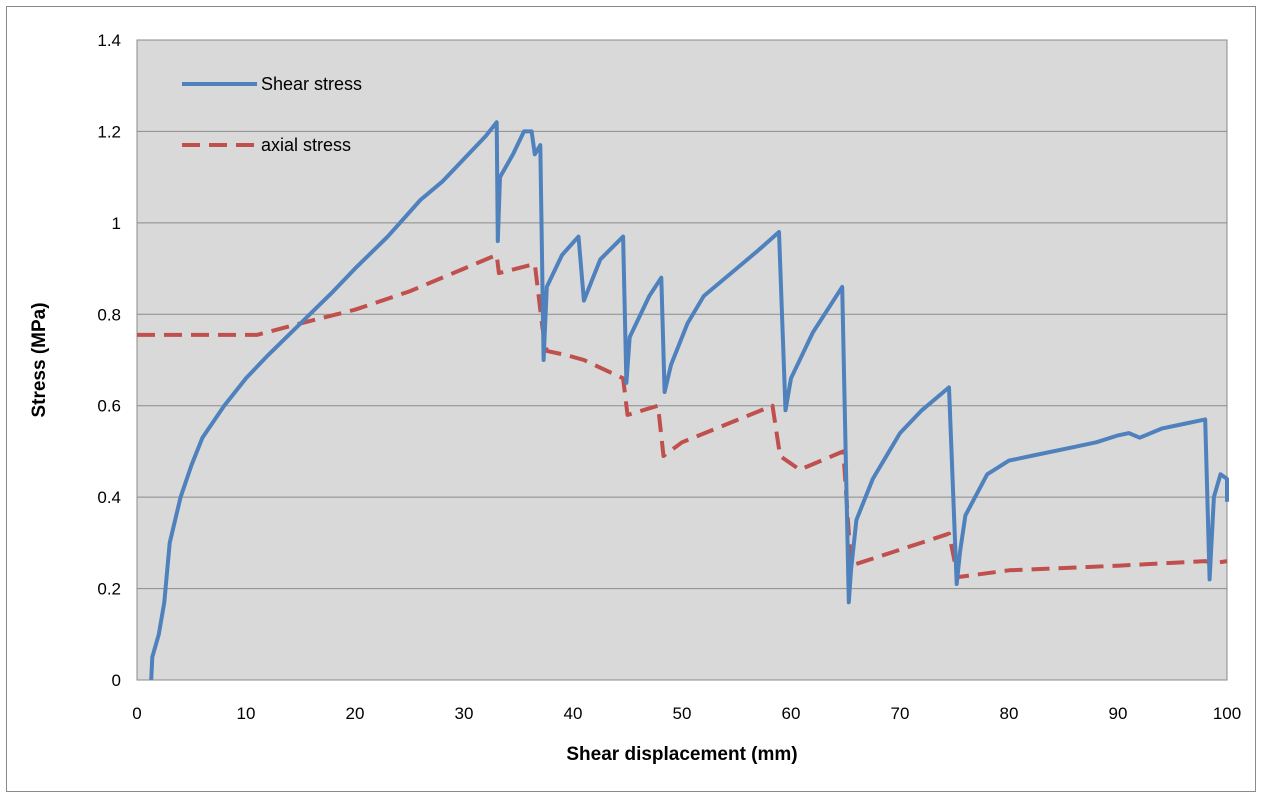 This screenshot has width=1262, height=798. Describe the element at coordinates (136, 713) in the screenshot. I see `x-tick-label: 0` at that location.